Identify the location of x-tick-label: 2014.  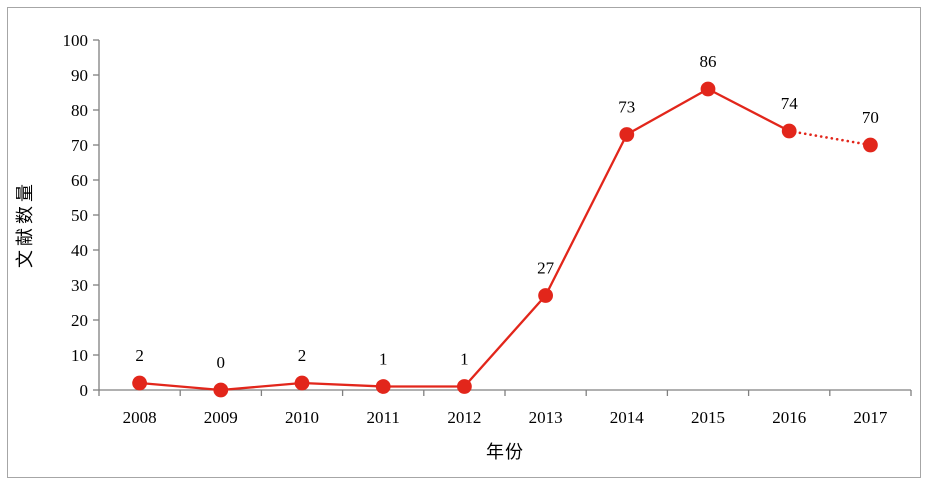
(627, 417).